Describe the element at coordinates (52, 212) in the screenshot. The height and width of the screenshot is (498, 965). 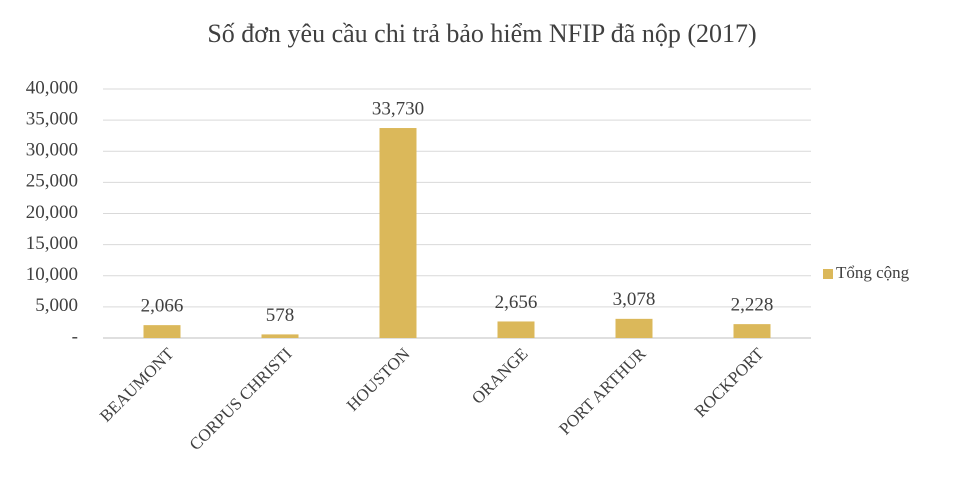
I see `y-tick-label: 20,000` at that location.